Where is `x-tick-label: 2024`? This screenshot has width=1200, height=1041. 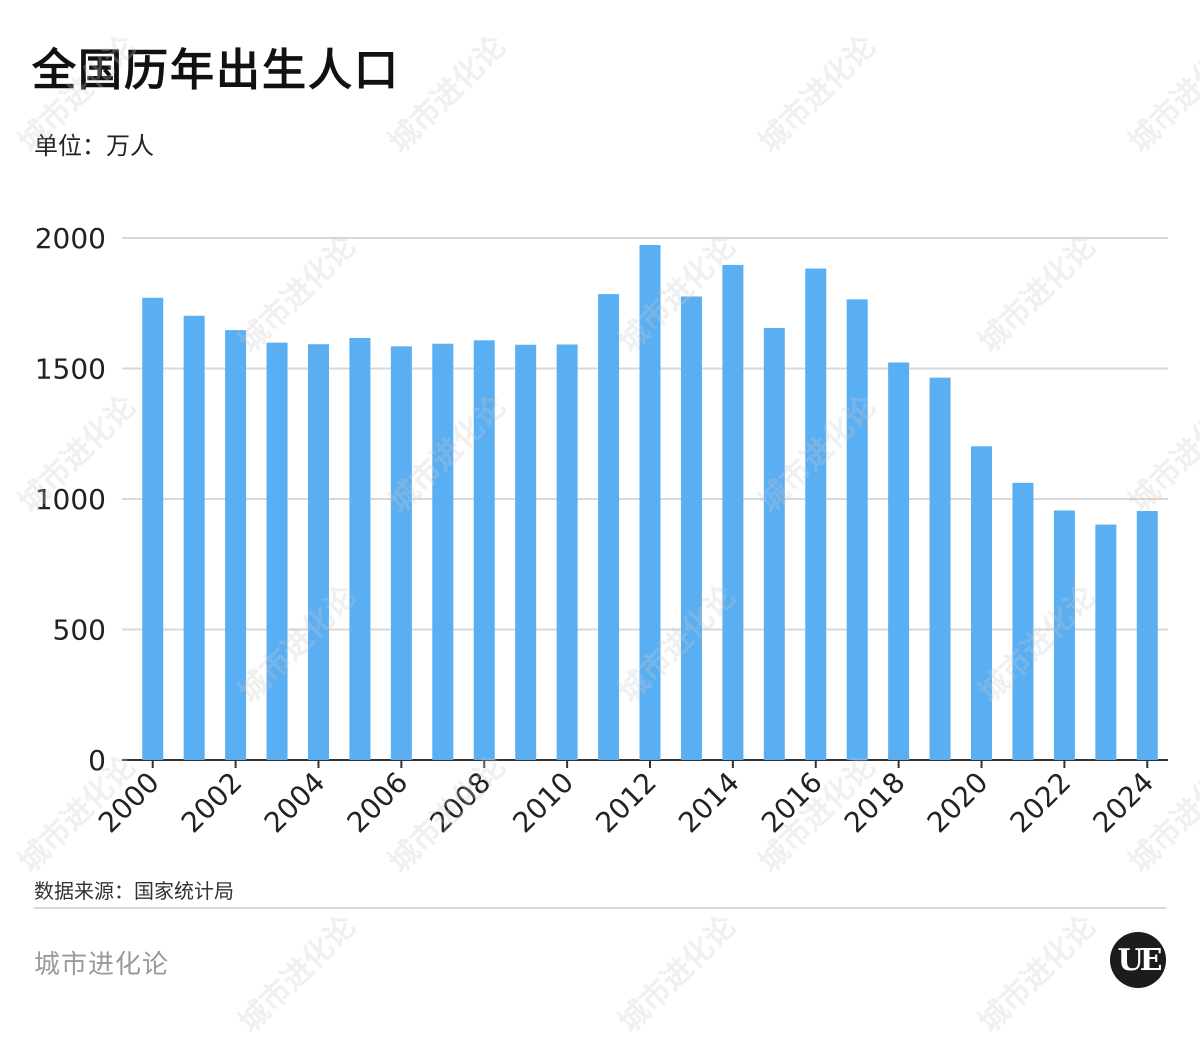 x-tick-label: 2024 is located at coordinates (1124, 803).